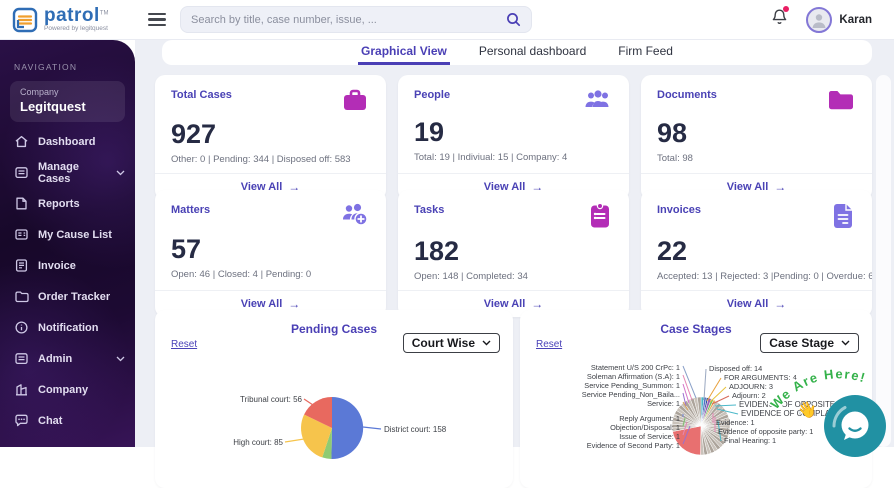 The height and width of the screenshot is (488, 894). I want to click on avatar, so click(819, 19).